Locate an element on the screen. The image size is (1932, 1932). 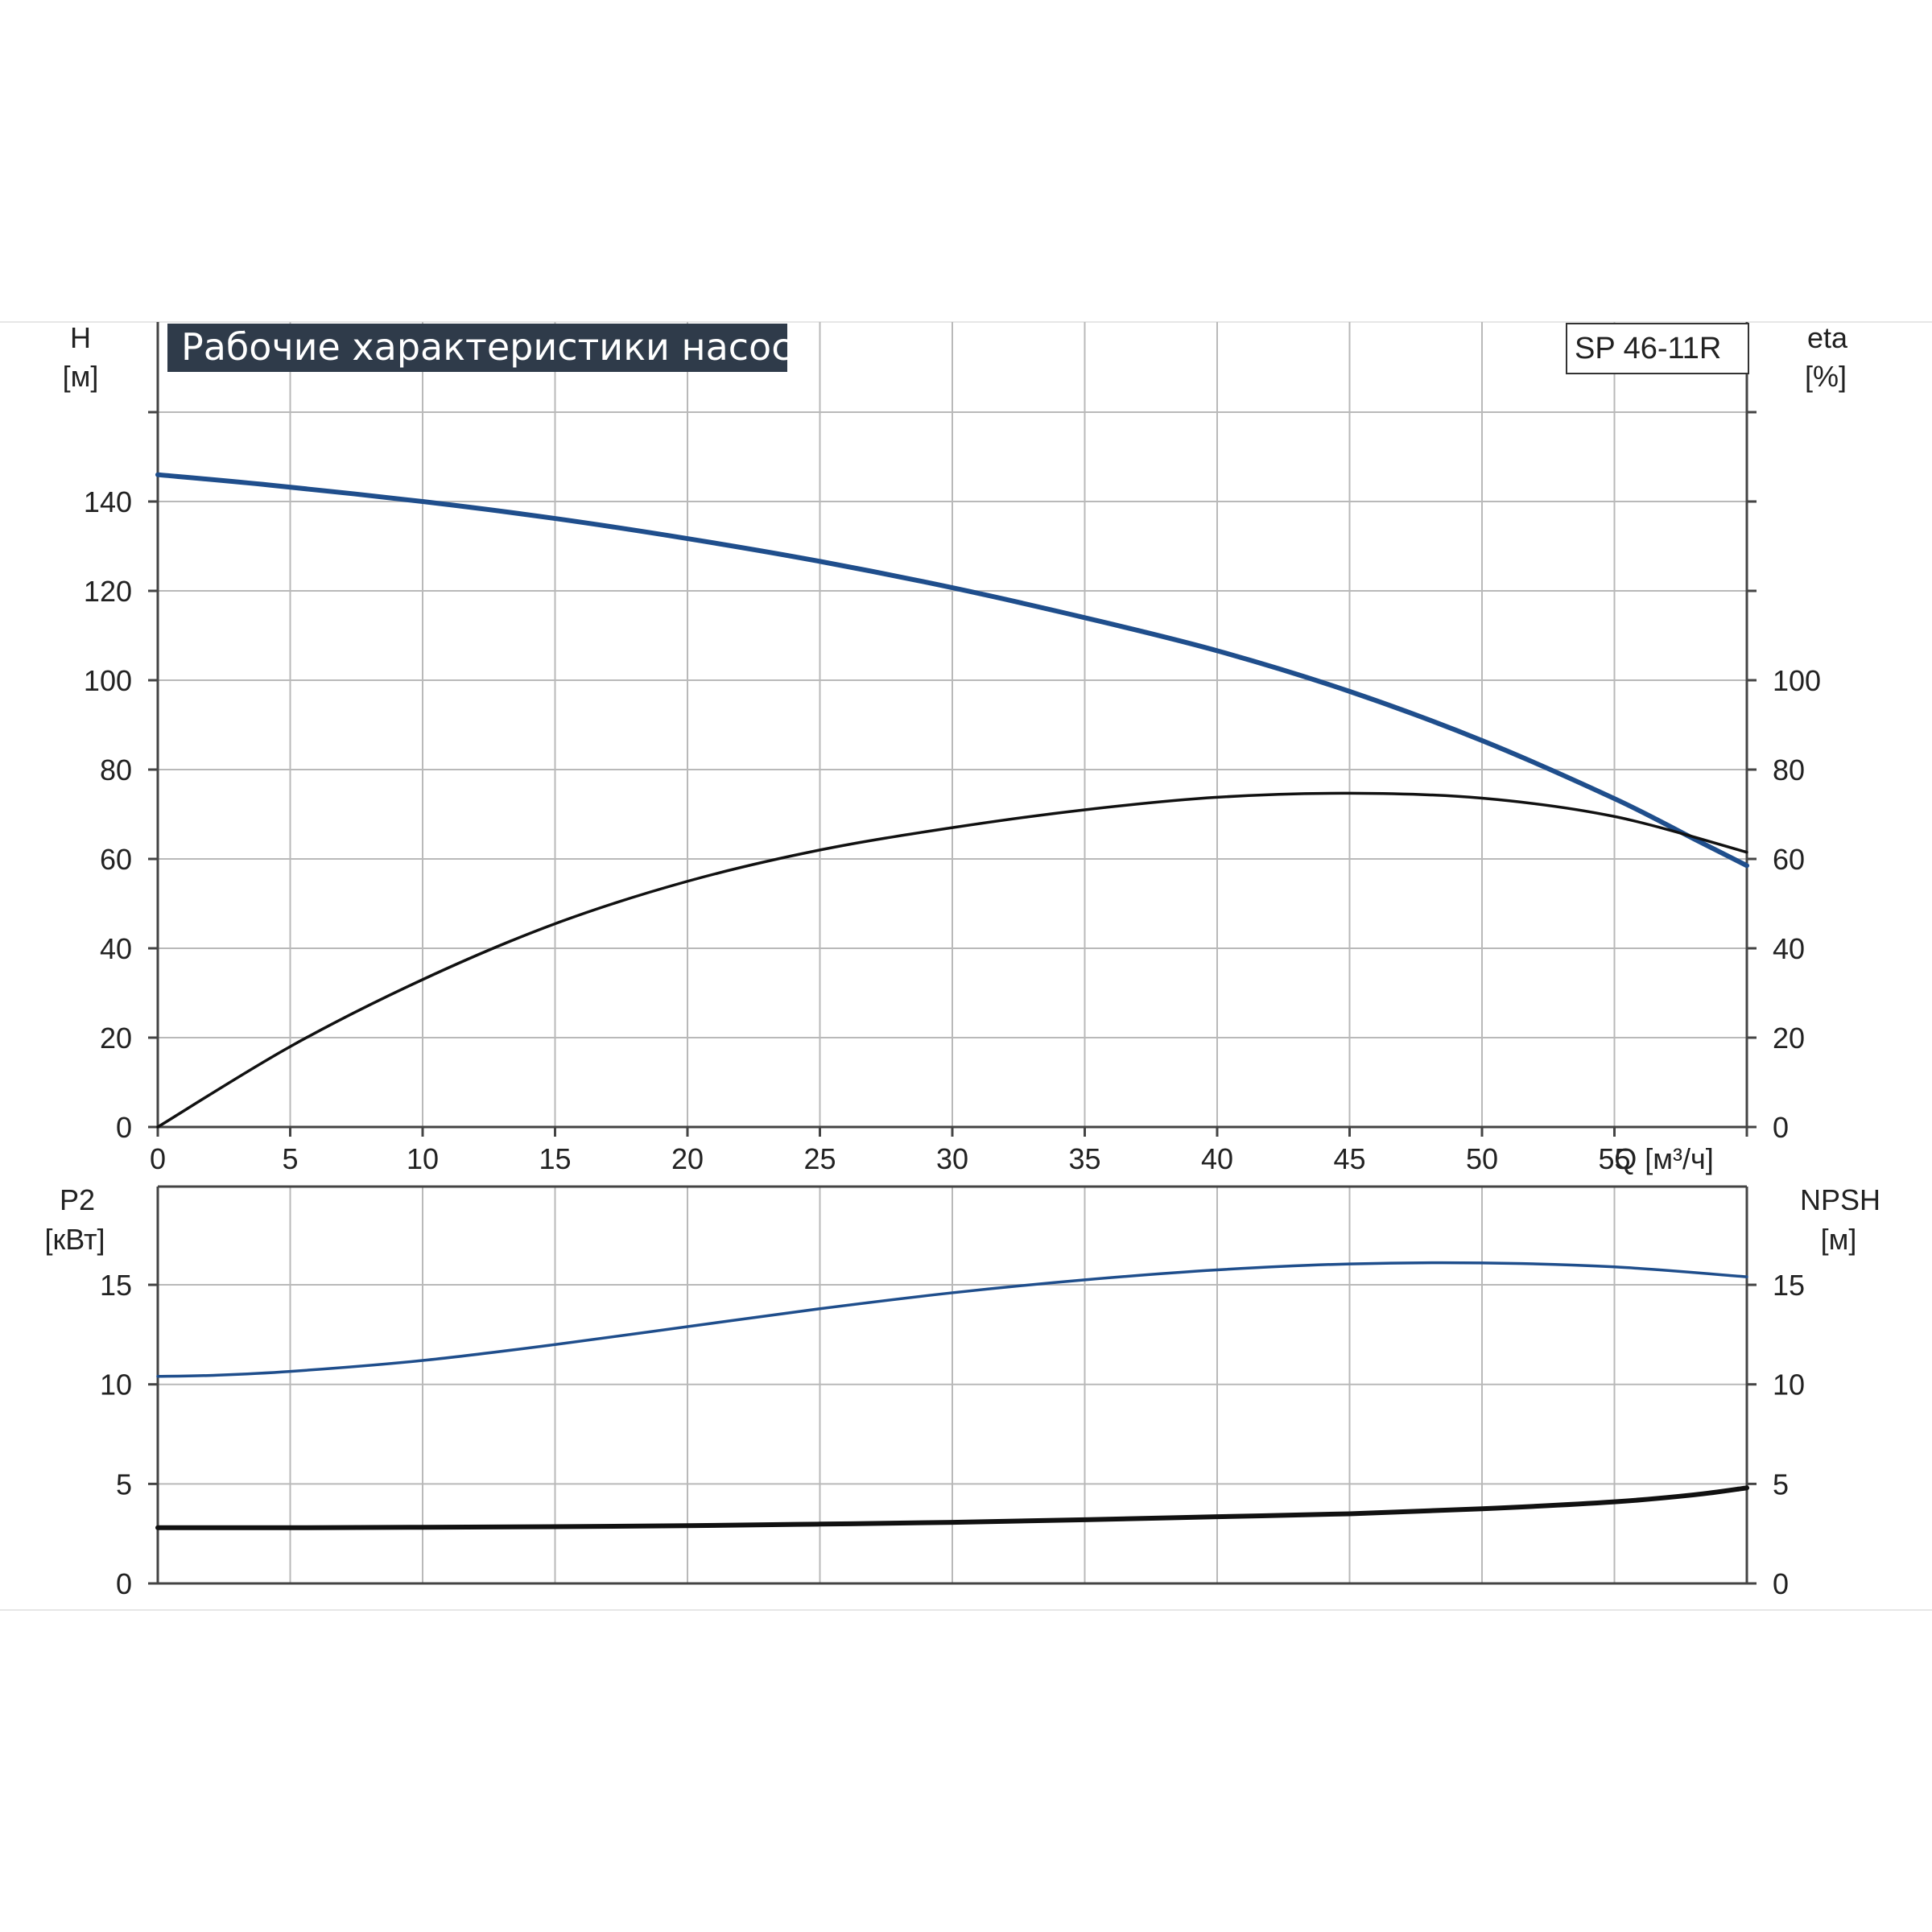
top-y-right-tick-label: 80 is located at coordinates (1789, 769).